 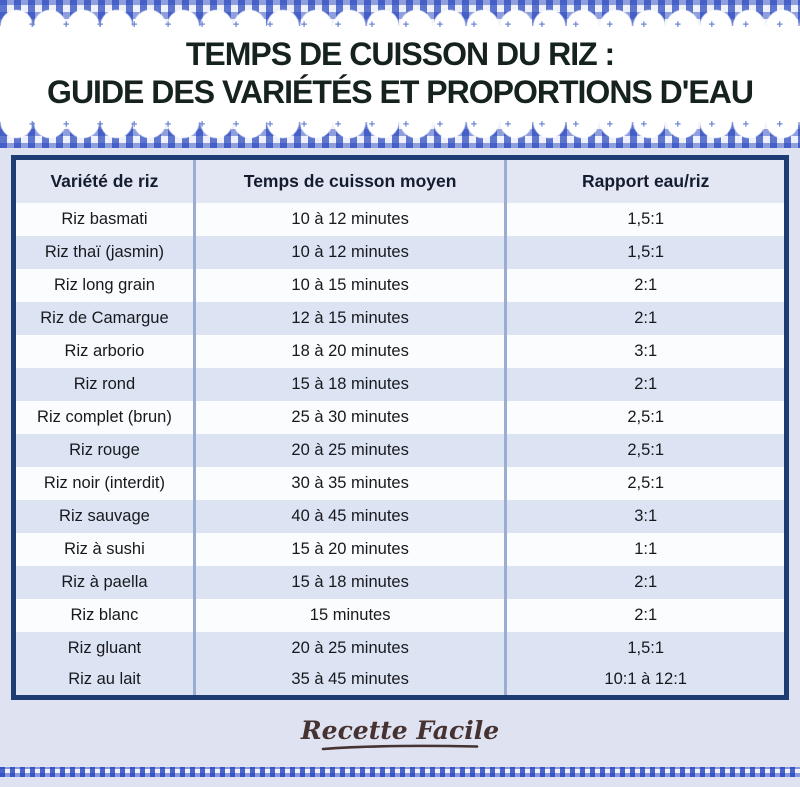 I want to click on table-row: Riz arborio 18 à 20 minutes 3:1, so click(x=400, y=351).